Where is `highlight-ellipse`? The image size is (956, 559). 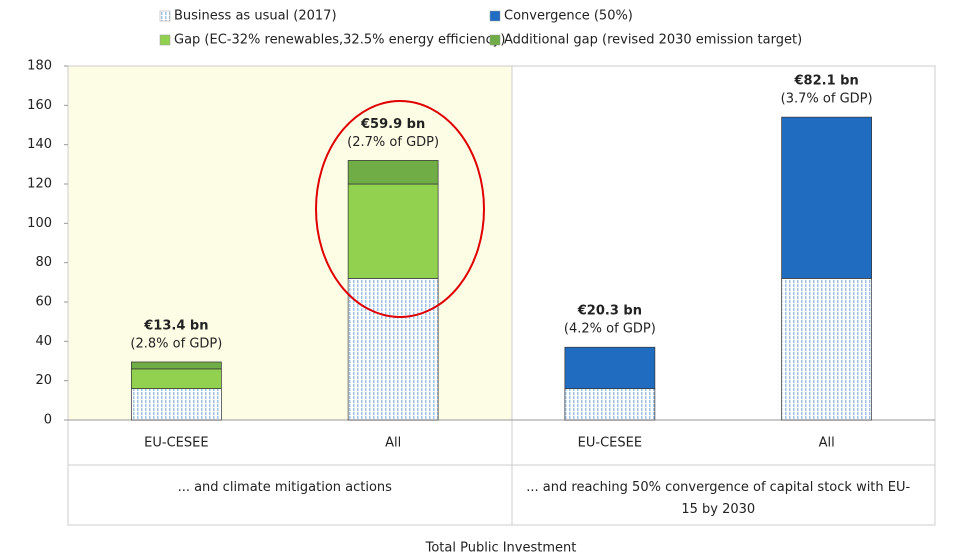
highlight-ellipse is located at coordinates (400, 209).